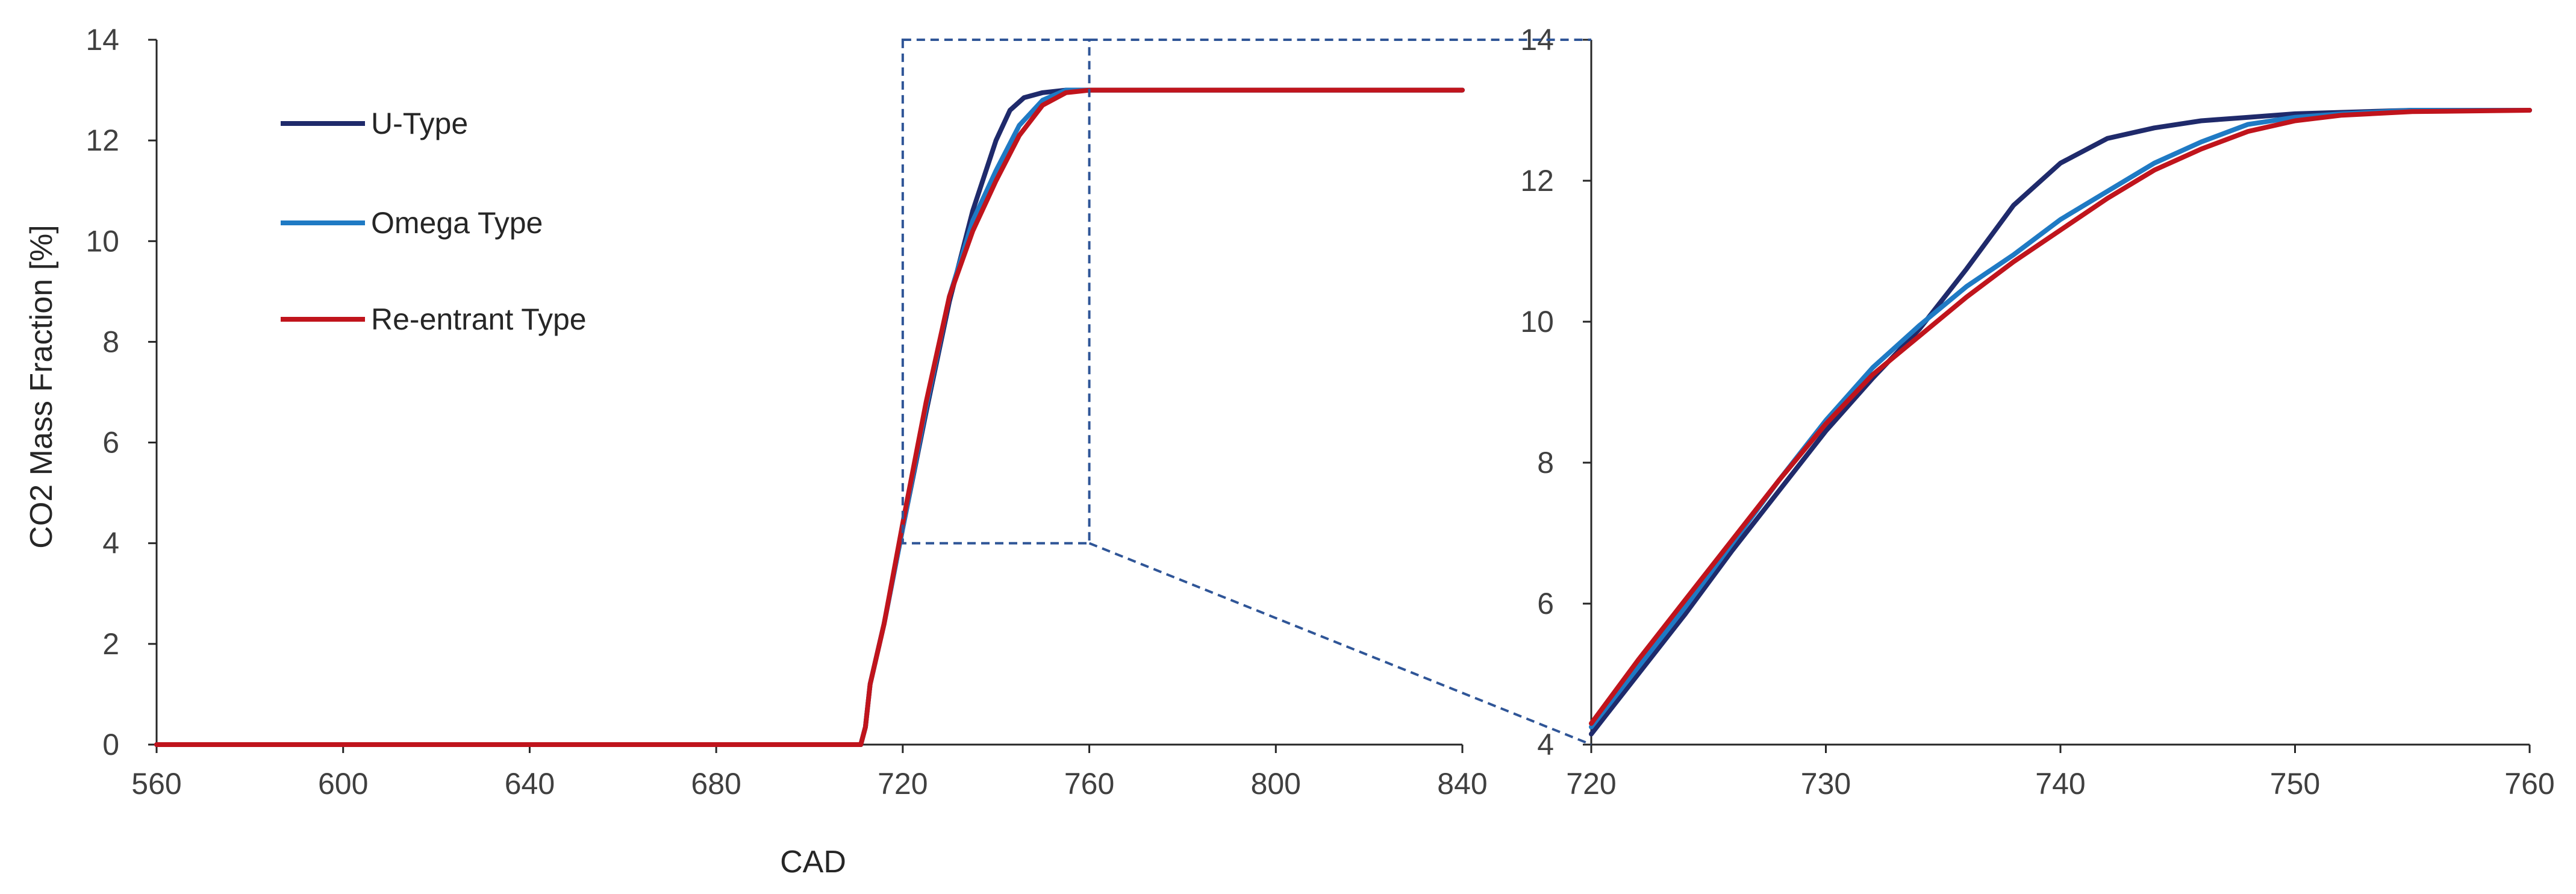  Describe the element at coordinates (419, 123) in the screenshot. I see `legend-label: U-Type` at that location.